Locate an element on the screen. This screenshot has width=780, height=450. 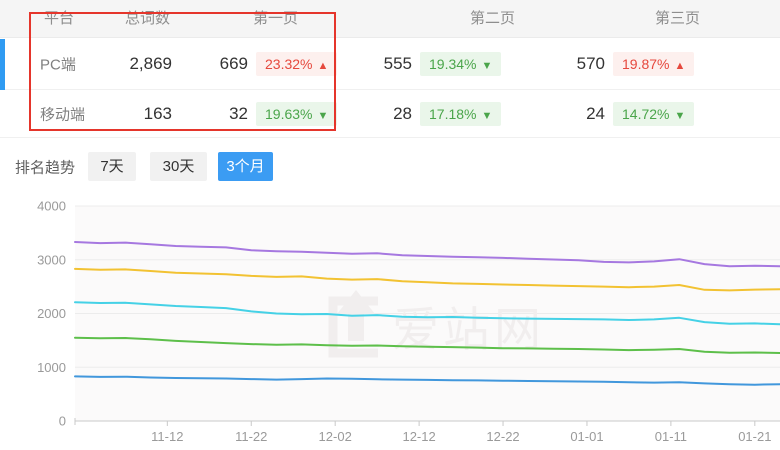
table-row-mobile: 移动端 163 32 19.63% ▼ 28 17.18% ▼ 24 14.72% ▼ is located at coordinates (390, 114).